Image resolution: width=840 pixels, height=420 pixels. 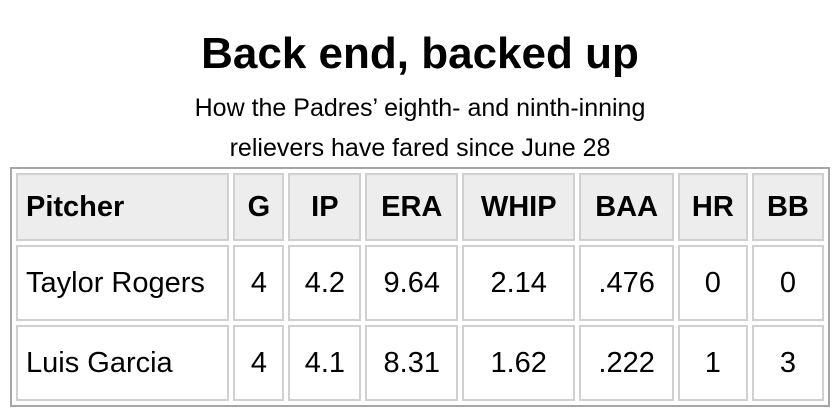 What do you see at coordinates (412, 363) in the screenshot?
I see `stat-cell: 8.31` at bounding box center [412, 363].